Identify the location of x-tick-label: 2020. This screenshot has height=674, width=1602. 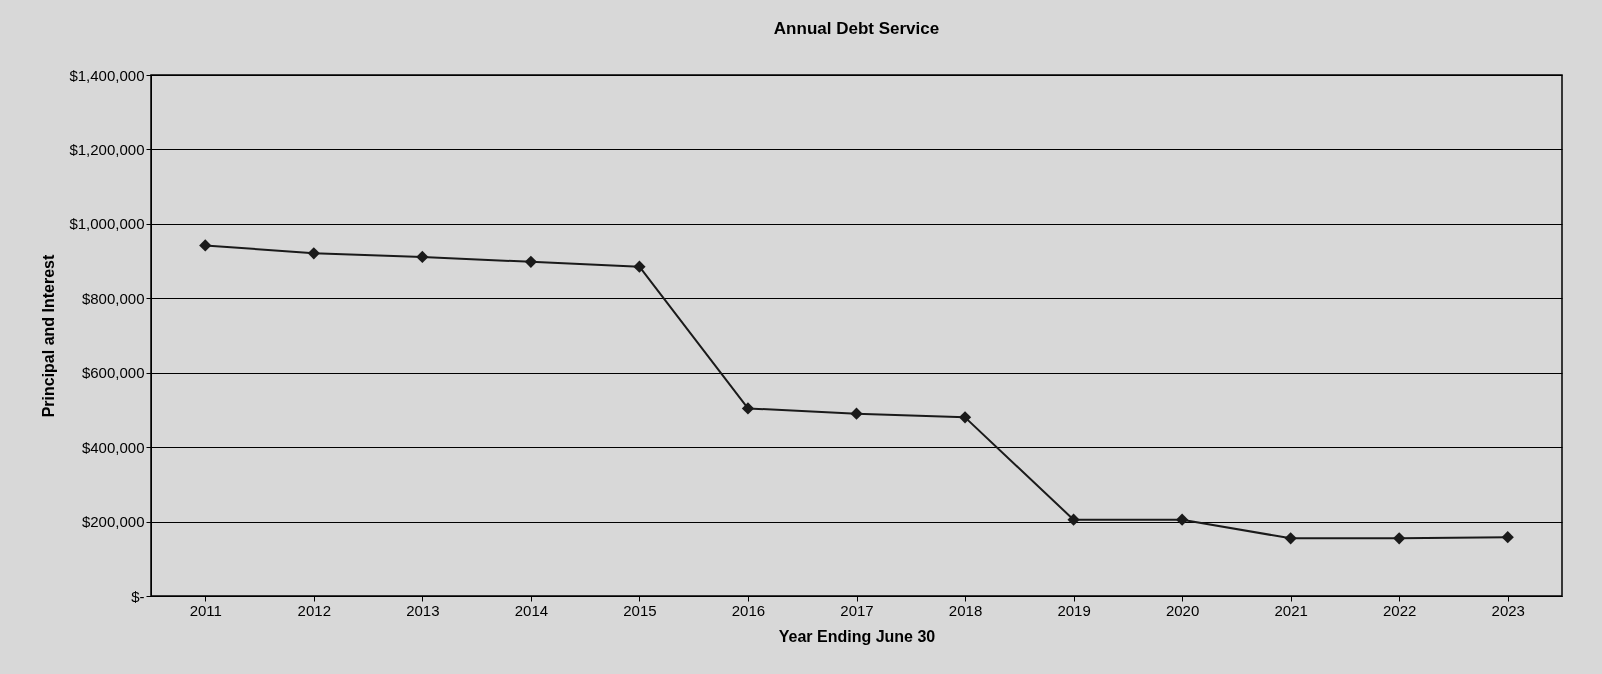
(1182, 610).